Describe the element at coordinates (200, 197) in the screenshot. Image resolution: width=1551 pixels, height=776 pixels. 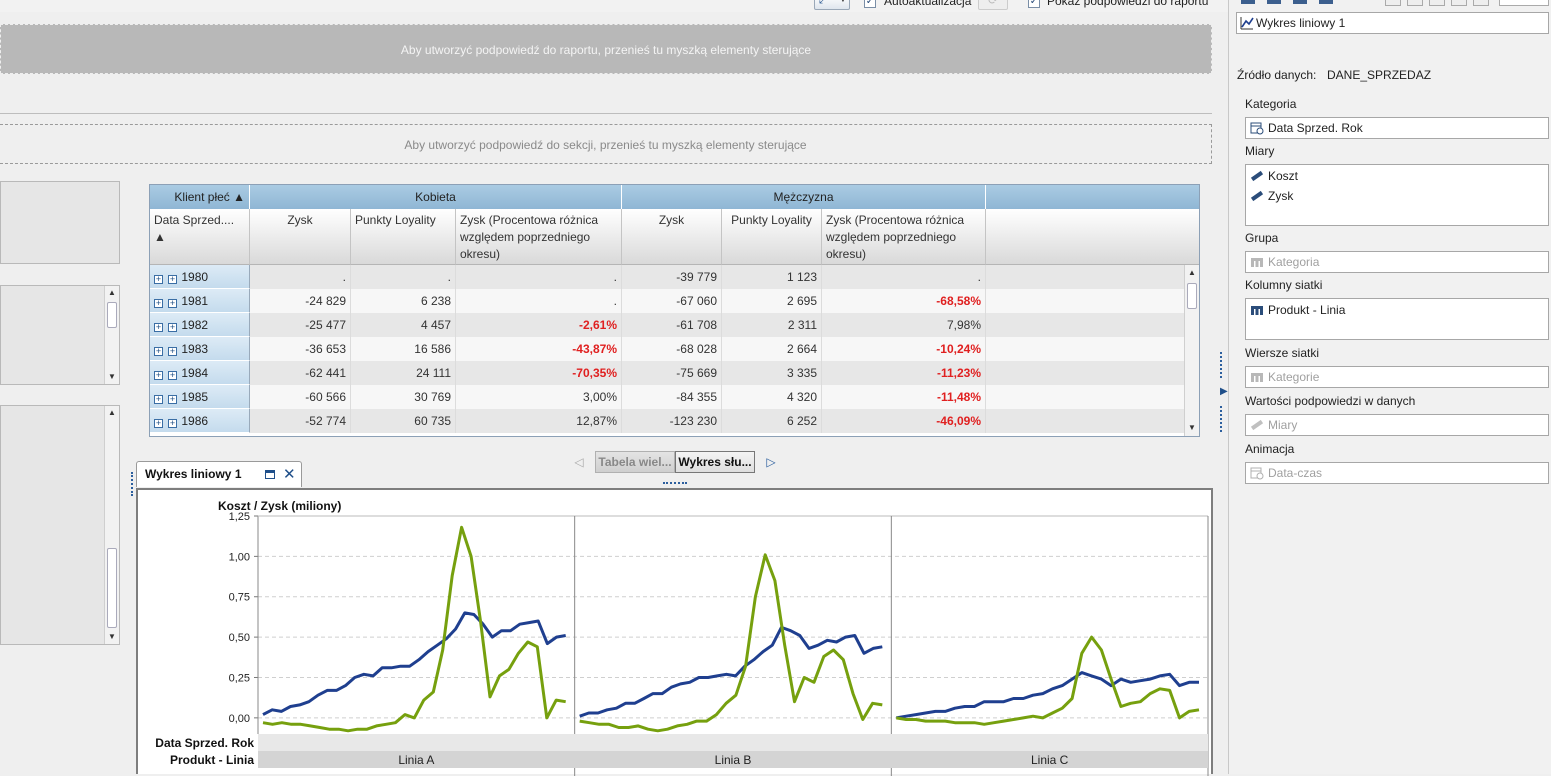
I see `column-hierarchy-header: Klient płeć ▲` at that location.